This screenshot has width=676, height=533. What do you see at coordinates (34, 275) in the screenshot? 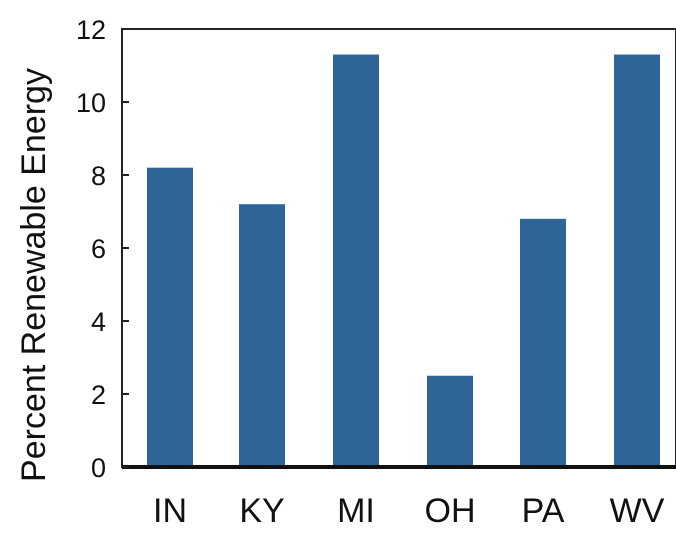
I see `y-axis-title: Percent Renewable Energy` at bounding box center [34, 275].